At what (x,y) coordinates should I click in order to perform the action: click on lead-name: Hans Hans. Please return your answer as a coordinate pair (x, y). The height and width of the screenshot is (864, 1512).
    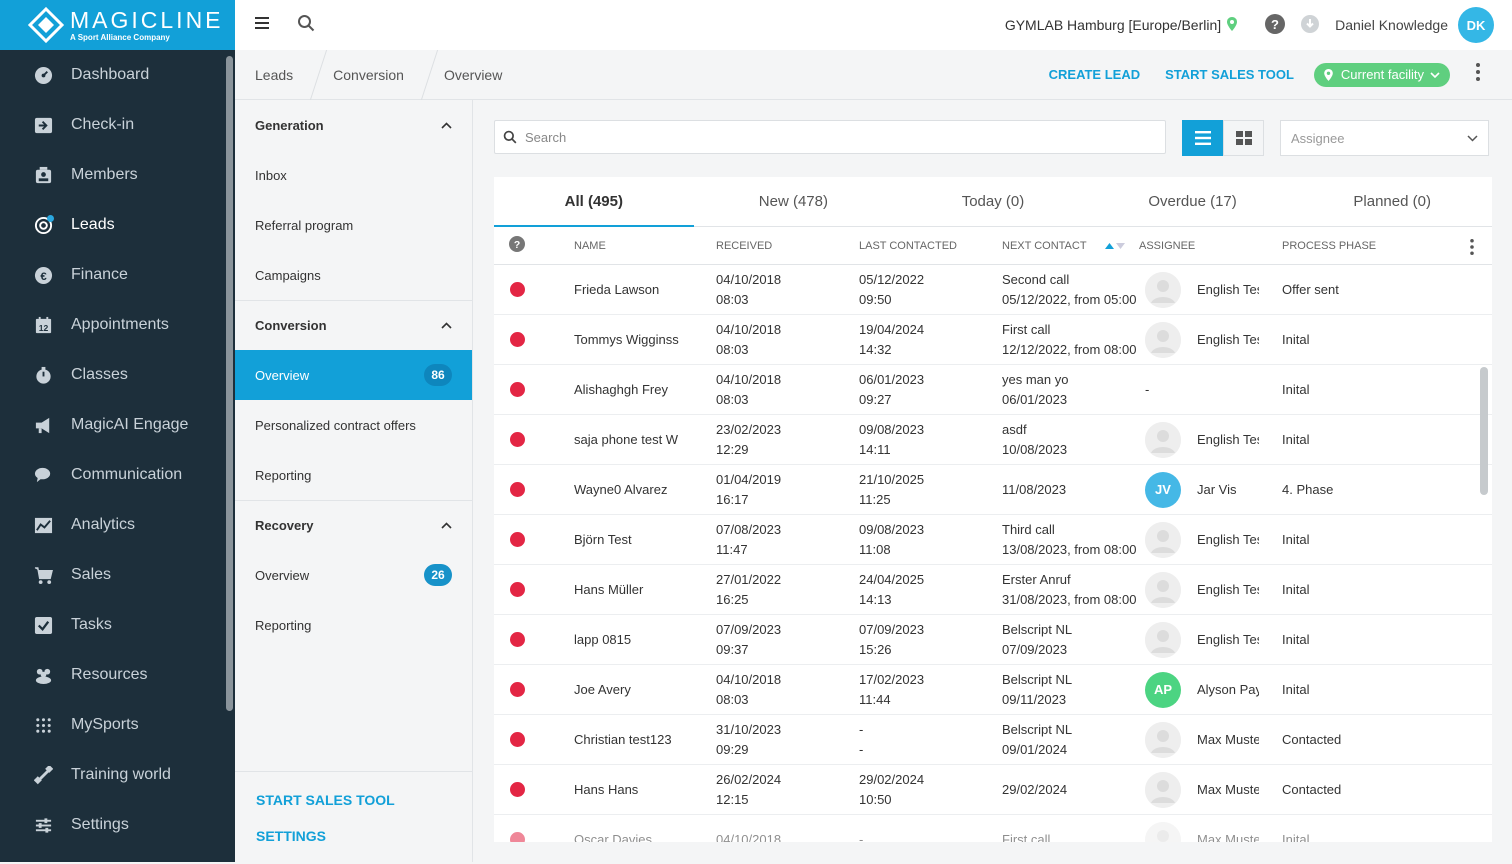
    Looking at the image, I should click on (606, 789).